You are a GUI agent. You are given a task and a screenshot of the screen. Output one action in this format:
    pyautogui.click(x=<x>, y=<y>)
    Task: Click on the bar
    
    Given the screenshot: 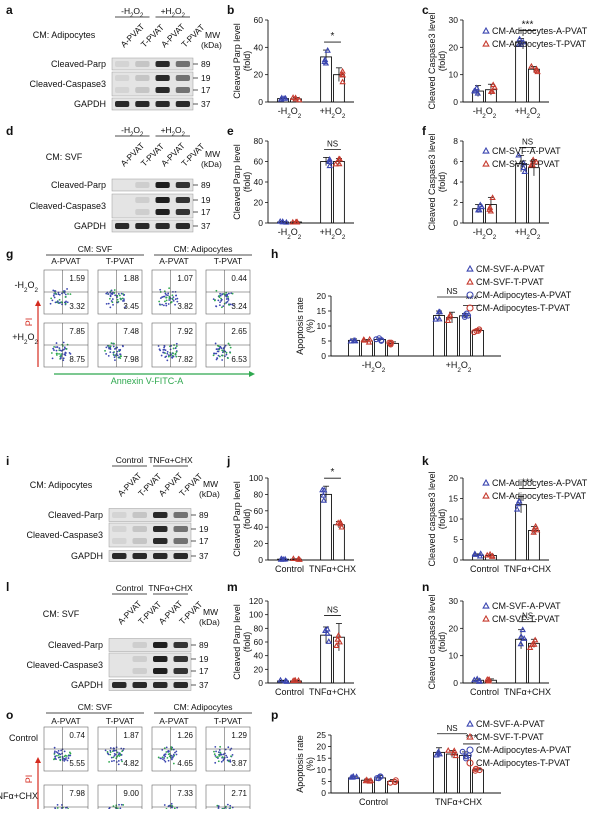 What is the action you would take?
    pyautogui.click(x=465, y=336)
    